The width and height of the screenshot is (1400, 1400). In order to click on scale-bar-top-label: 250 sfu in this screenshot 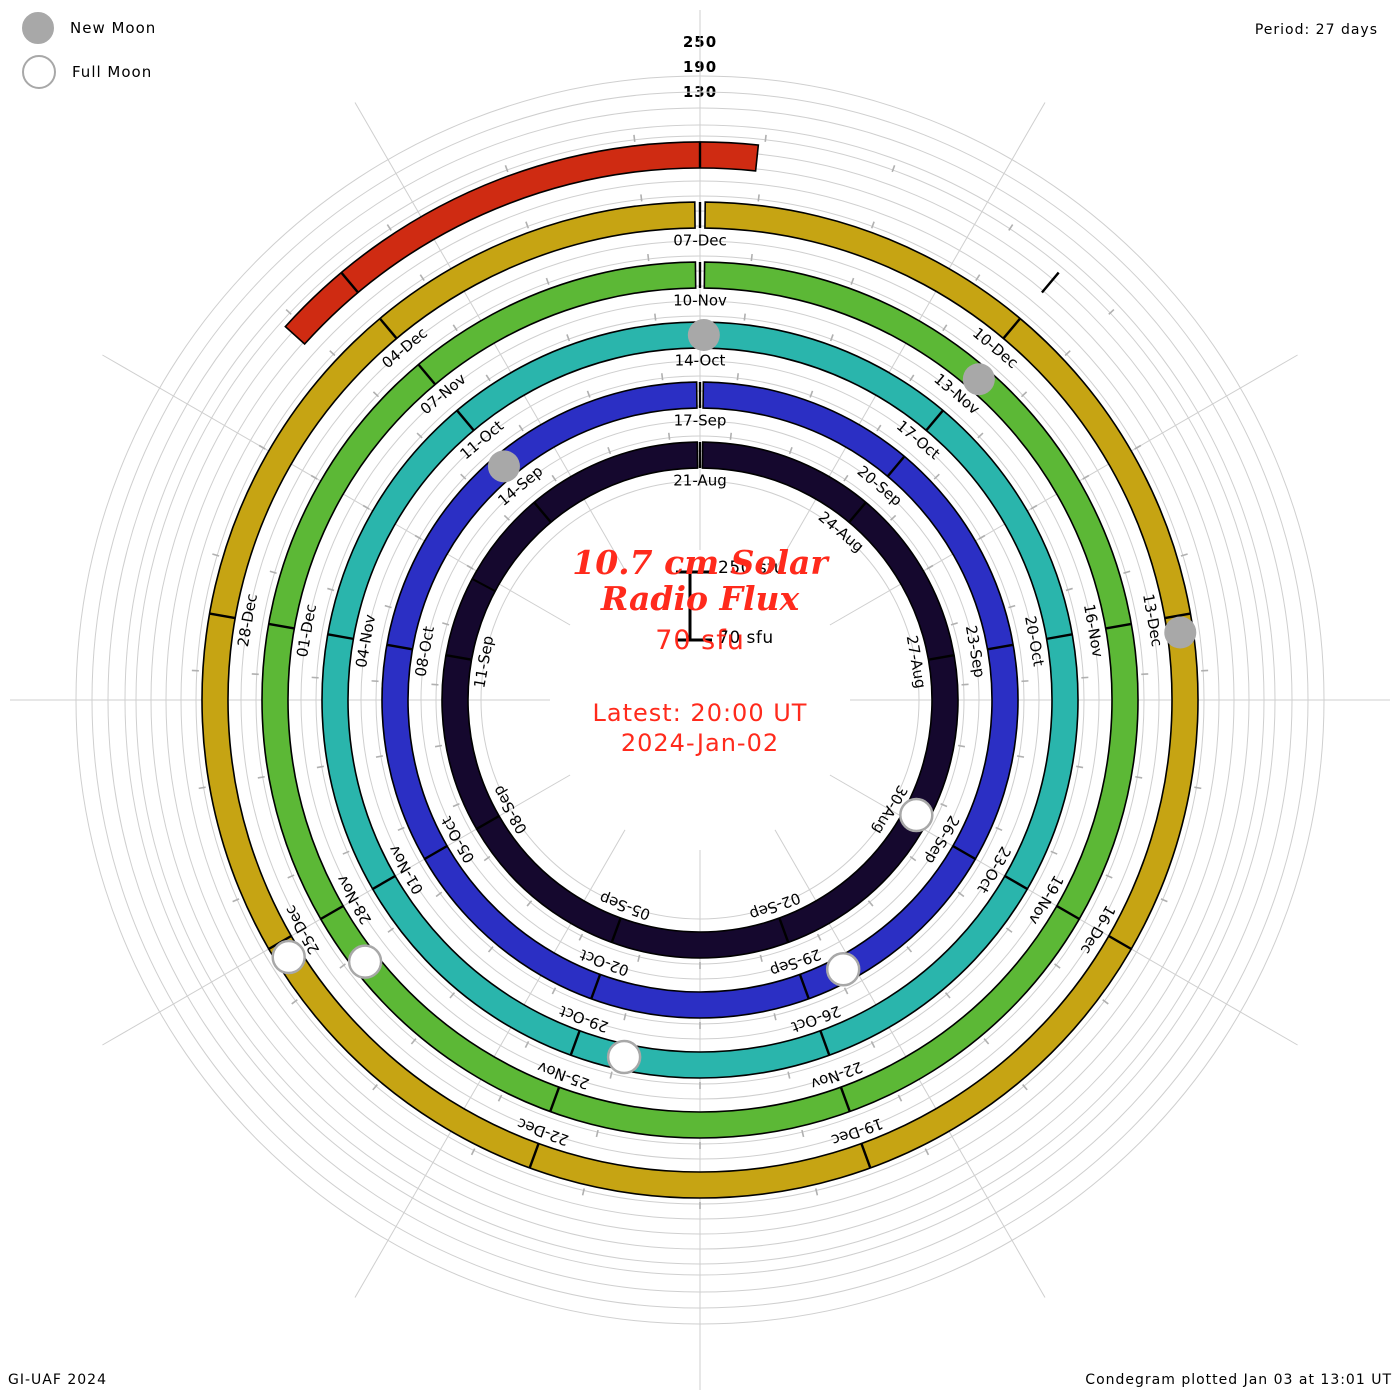, I will do `click(751, 568)`.